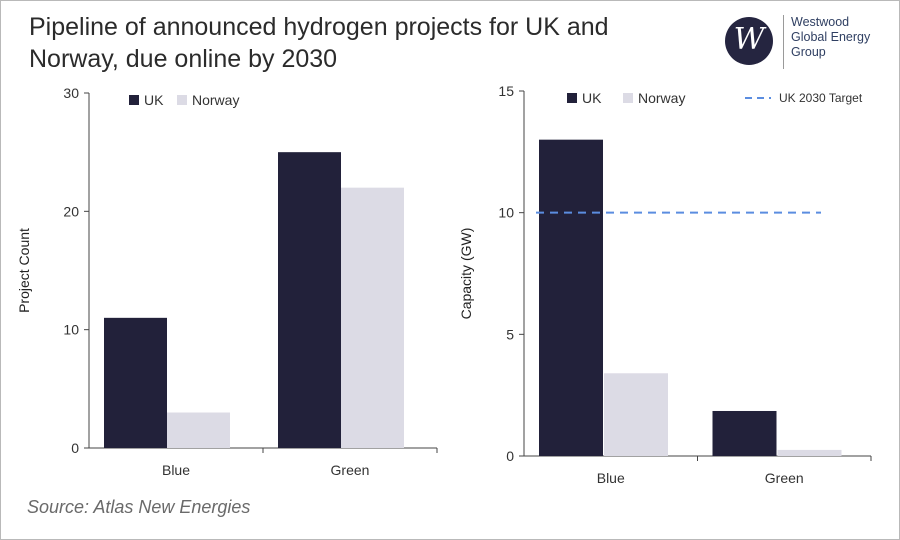 The height and width of the screenshot is (540, 900). What do you see at coordinates (24, 270) in the screenshot?
I see `y-axis-label: Project Count` at bounding box center [24, 270].